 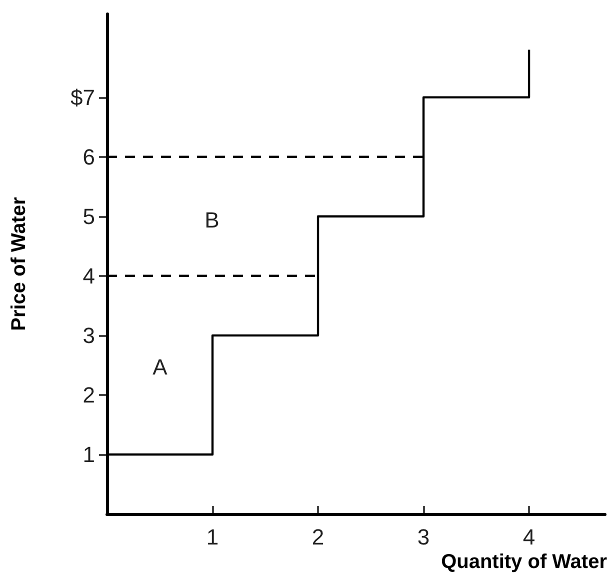 What do you see at coordinates (88, 335) in the screenshot?
I see `y-tick-label: 3` at bounding box center [88, 335].